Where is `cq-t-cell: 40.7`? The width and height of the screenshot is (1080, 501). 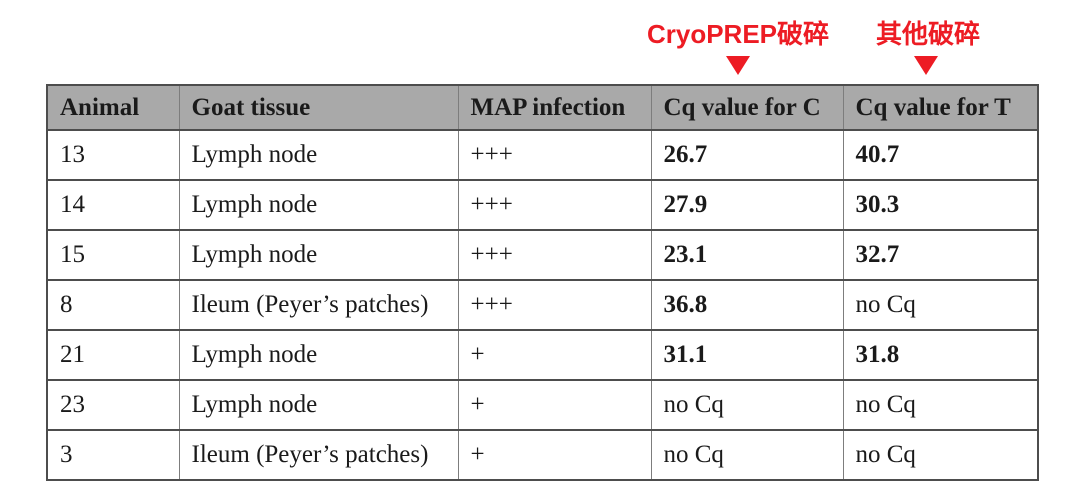
cq-t-cell: 40.7 is located at coordinates (940, 155).